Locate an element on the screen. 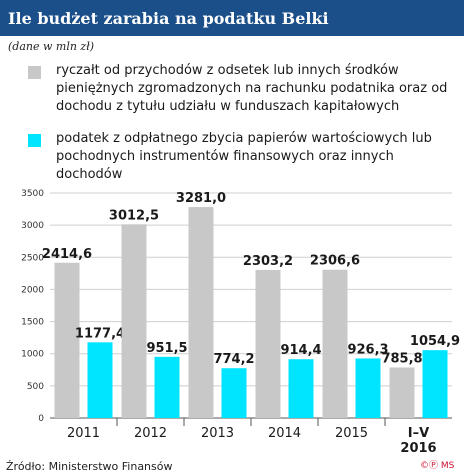 This screenshot has height=473, width=464. data-label-series-2: 774,2 is located at coordinates (233, 359).